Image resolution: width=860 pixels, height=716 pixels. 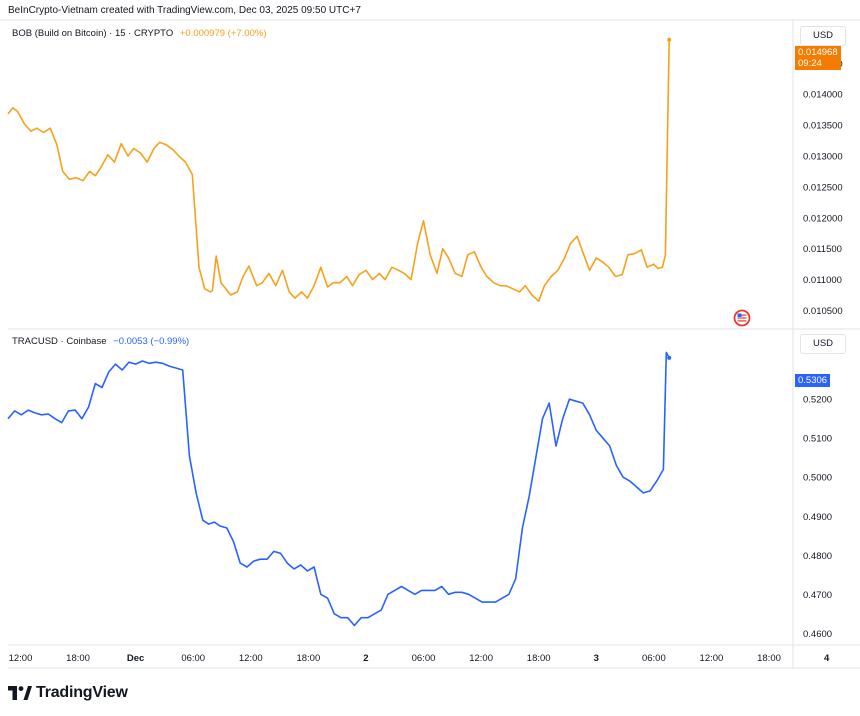 I want to click on y-tick-label: 0.5200, so click(x=817, y=400).